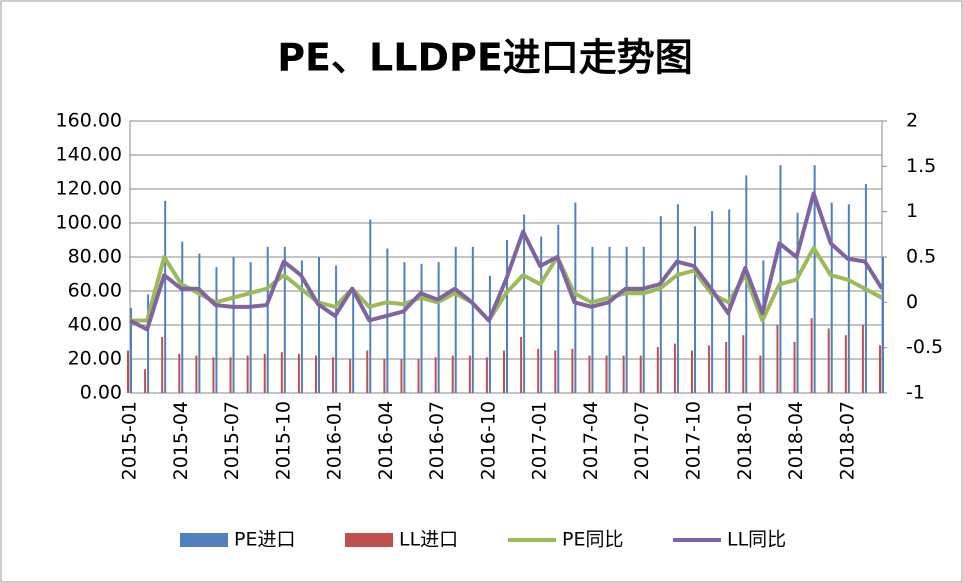  What do you see at coordinates (506, 284) in the screenshot?
I see `line-series` at bounding box center [506, 284].